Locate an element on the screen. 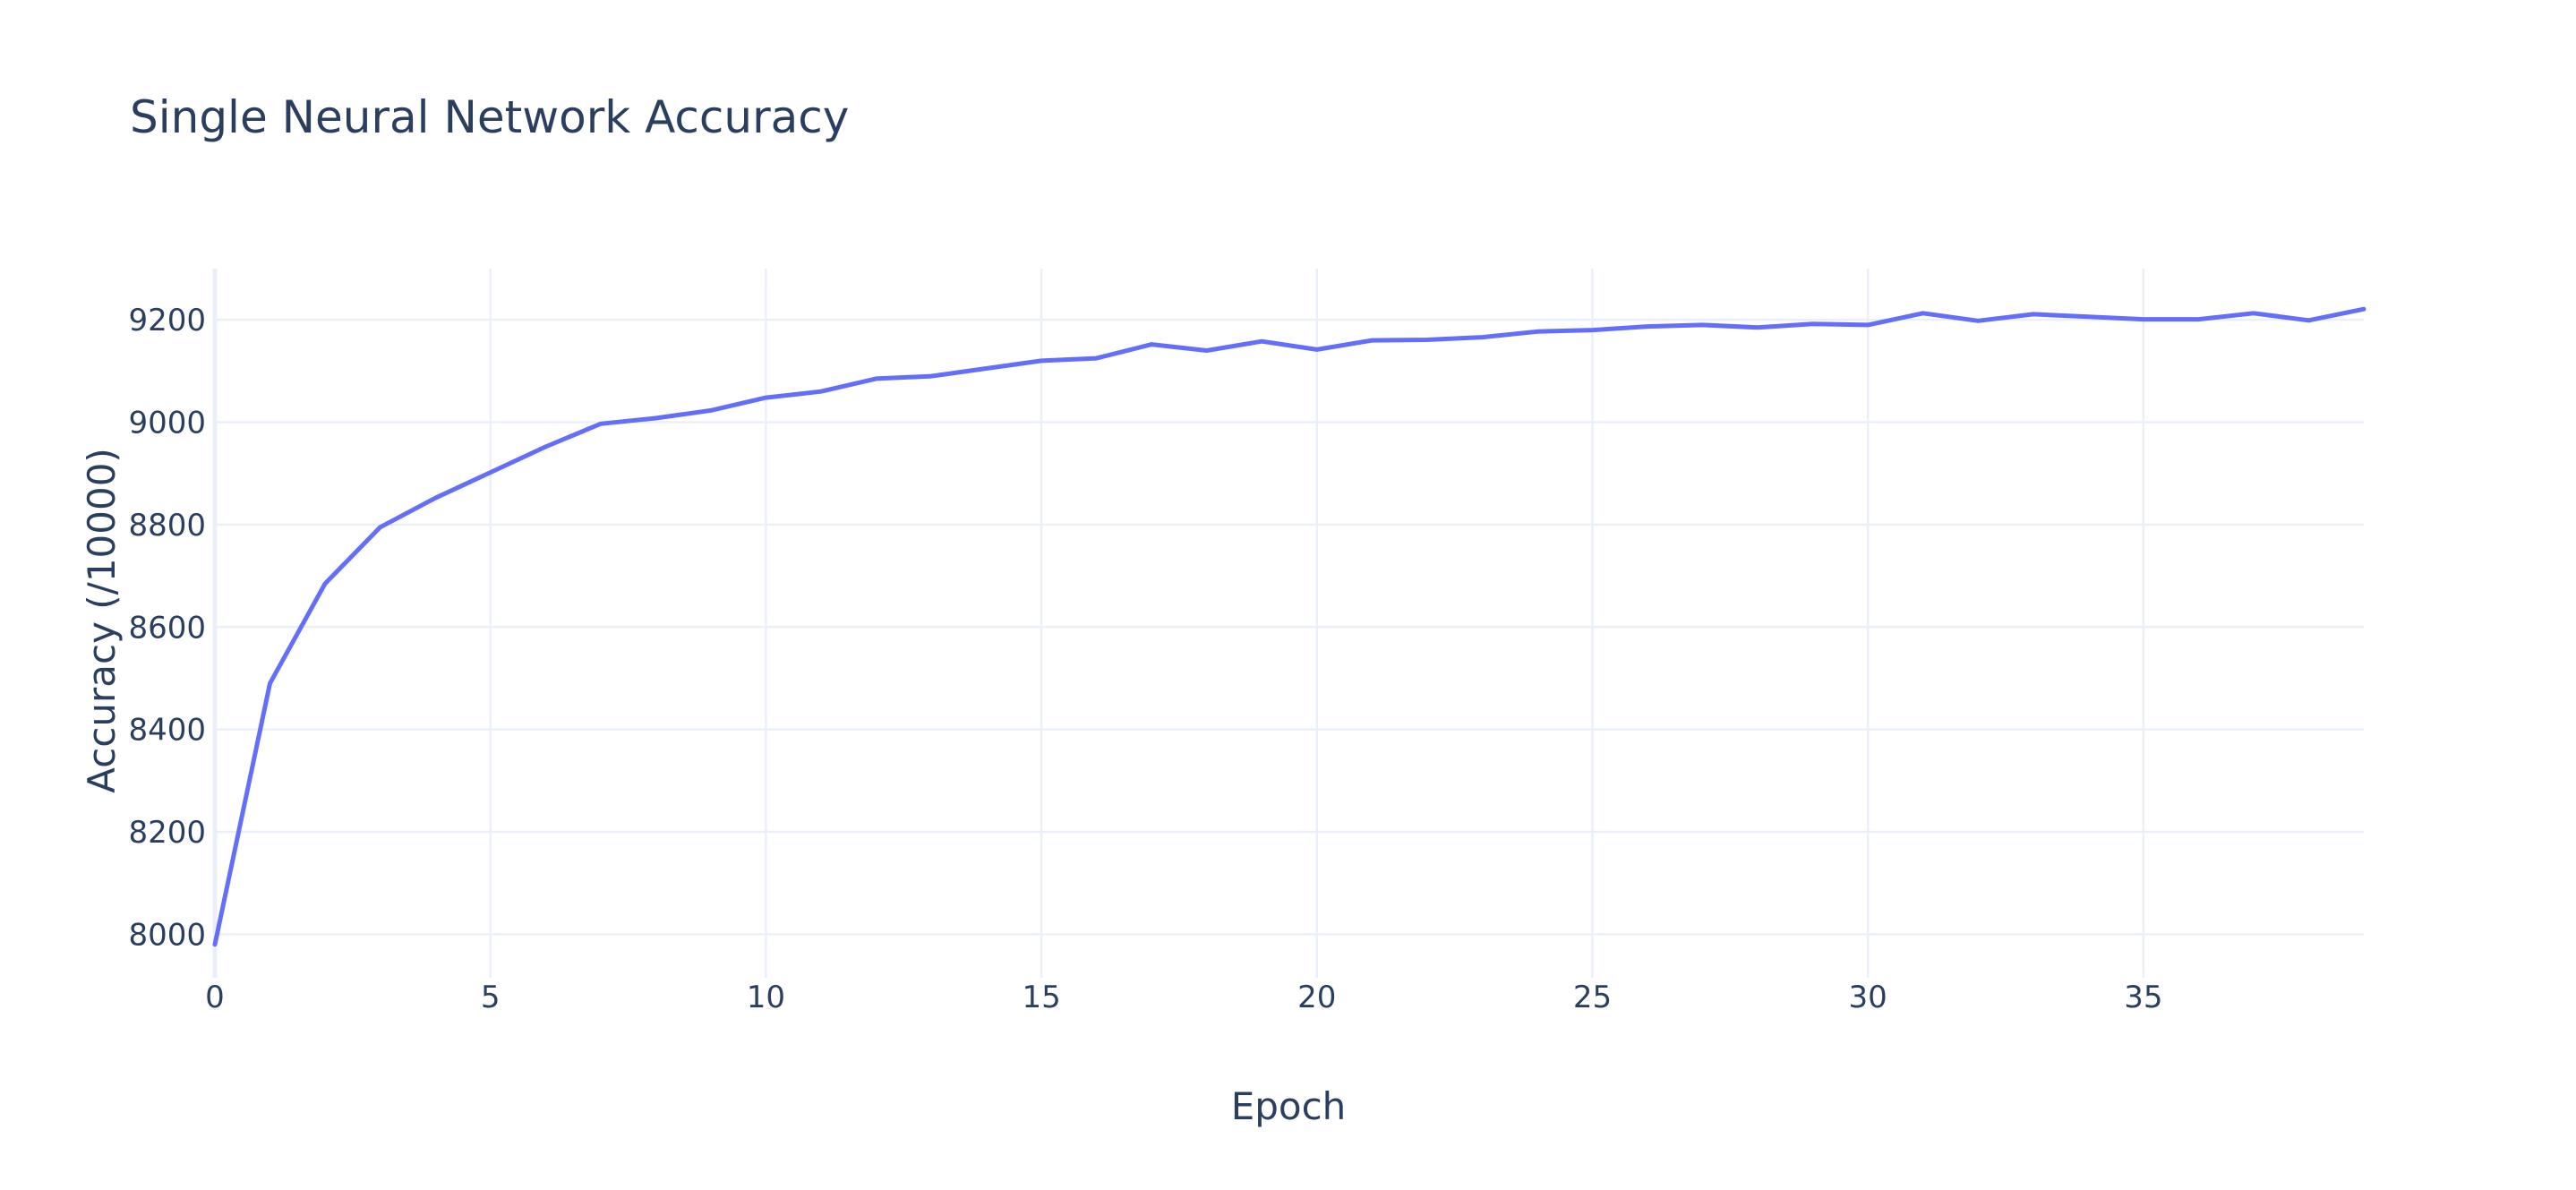  x-axis-ticks: 0 5 10 15 20 25 30 35 is located at coordinates (1183, 997).